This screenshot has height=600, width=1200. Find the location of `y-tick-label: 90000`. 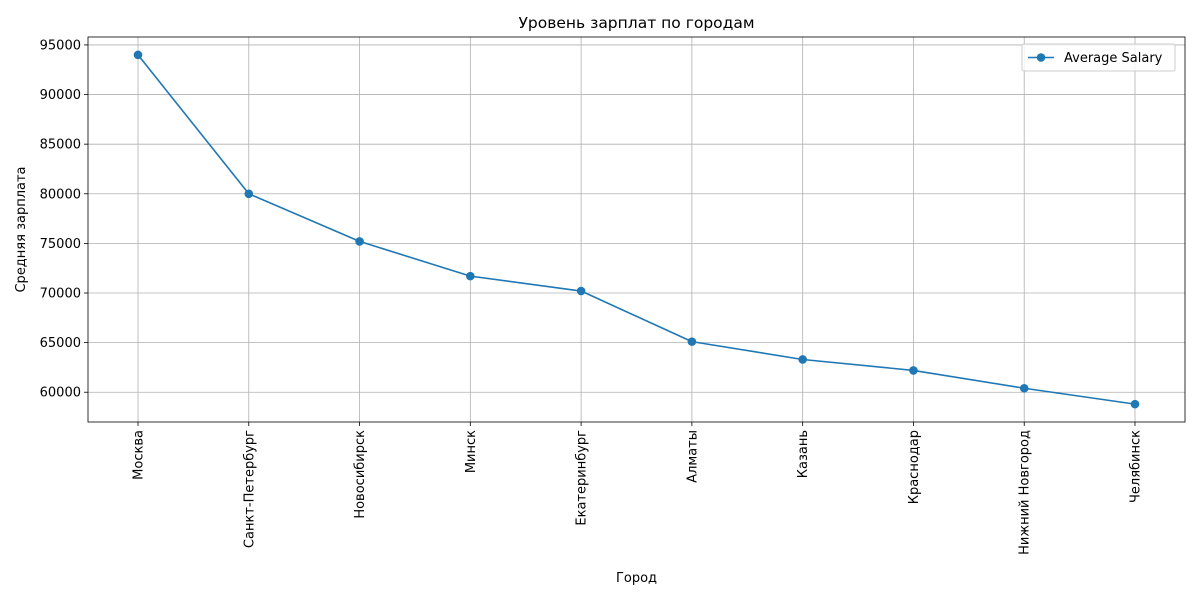

y-tick-label: 90000 is located at coordinates (60, 95).